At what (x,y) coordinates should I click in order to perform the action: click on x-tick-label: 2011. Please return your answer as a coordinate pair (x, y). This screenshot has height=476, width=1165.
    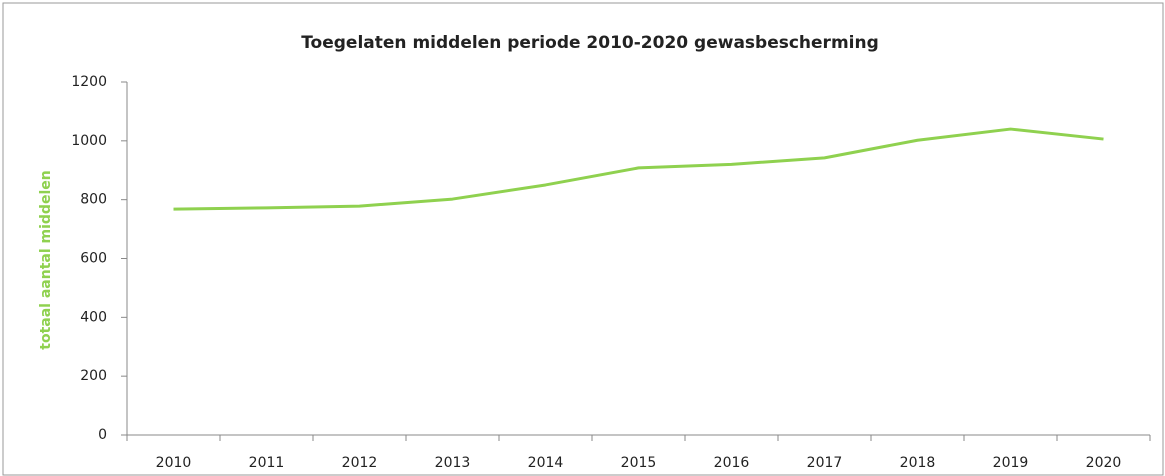
    Looking at the image, I should click on (267, 463).